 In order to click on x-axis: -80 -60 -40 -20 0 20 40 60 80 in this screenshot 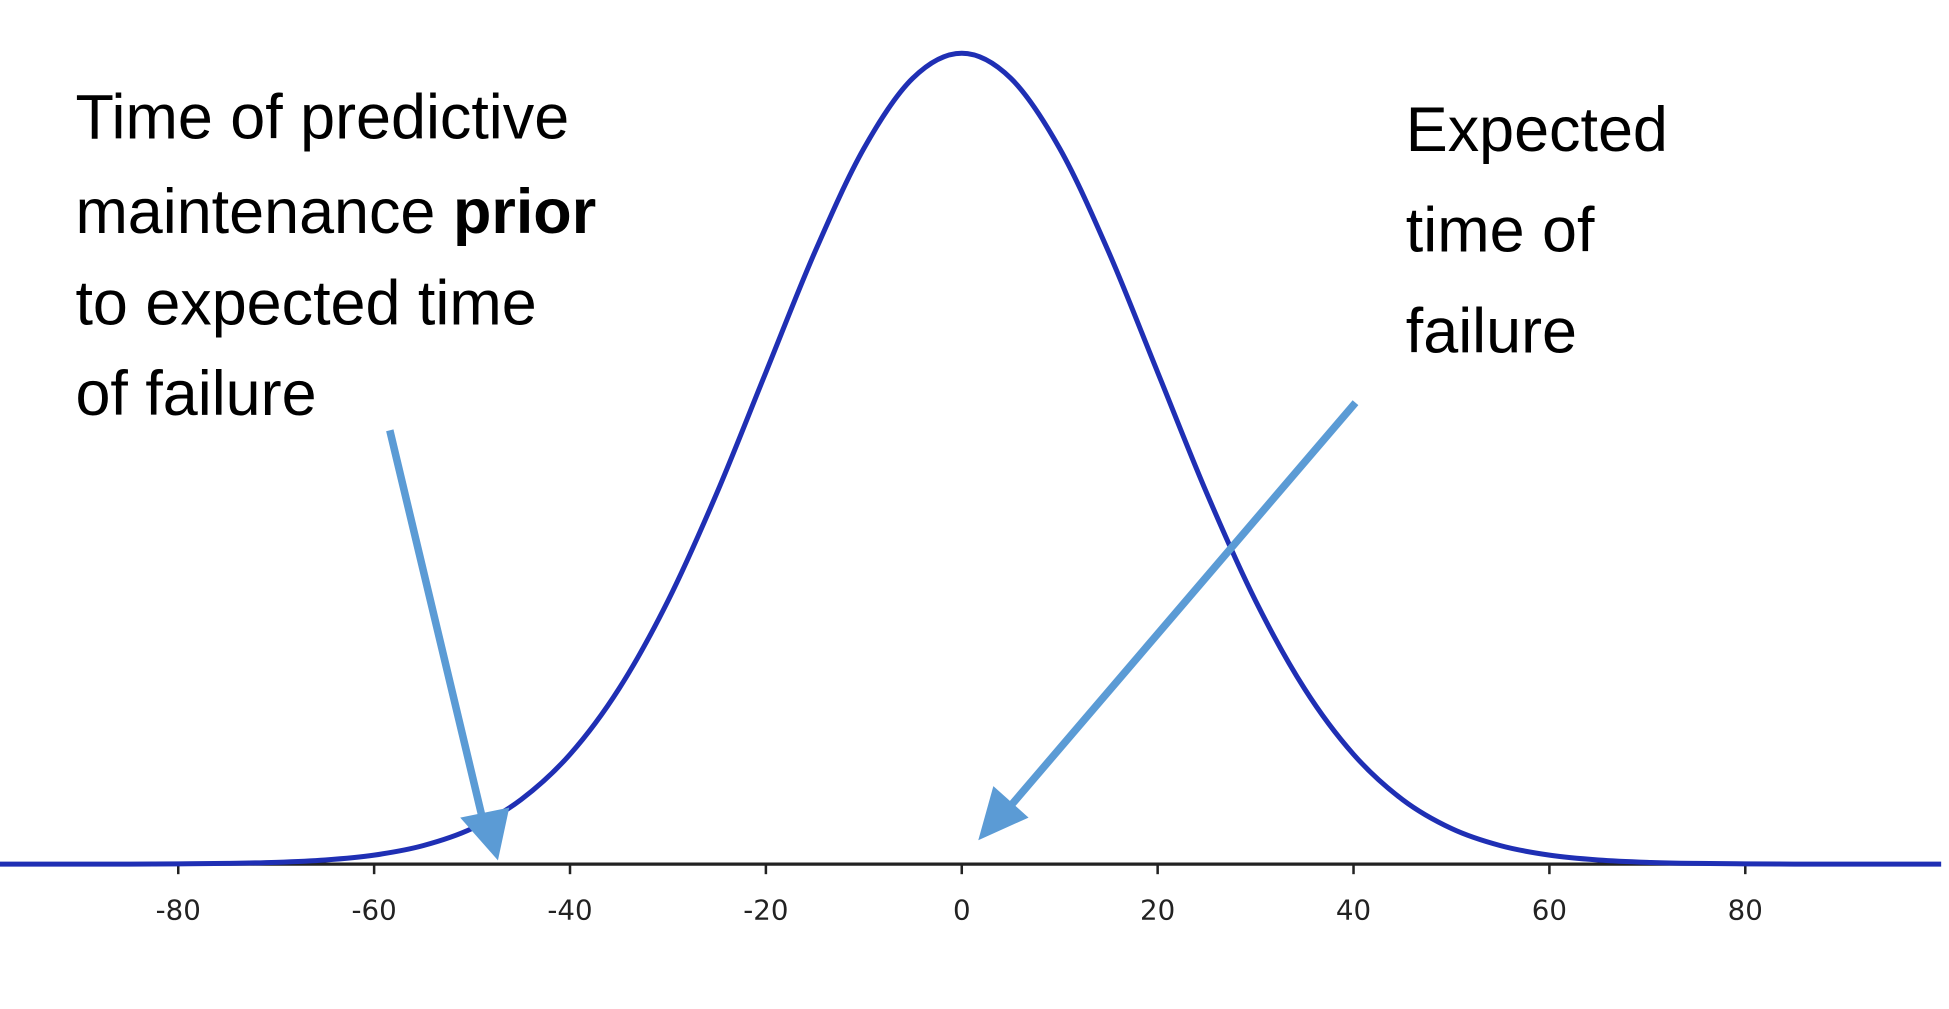, I will do `click(965, 894)`.